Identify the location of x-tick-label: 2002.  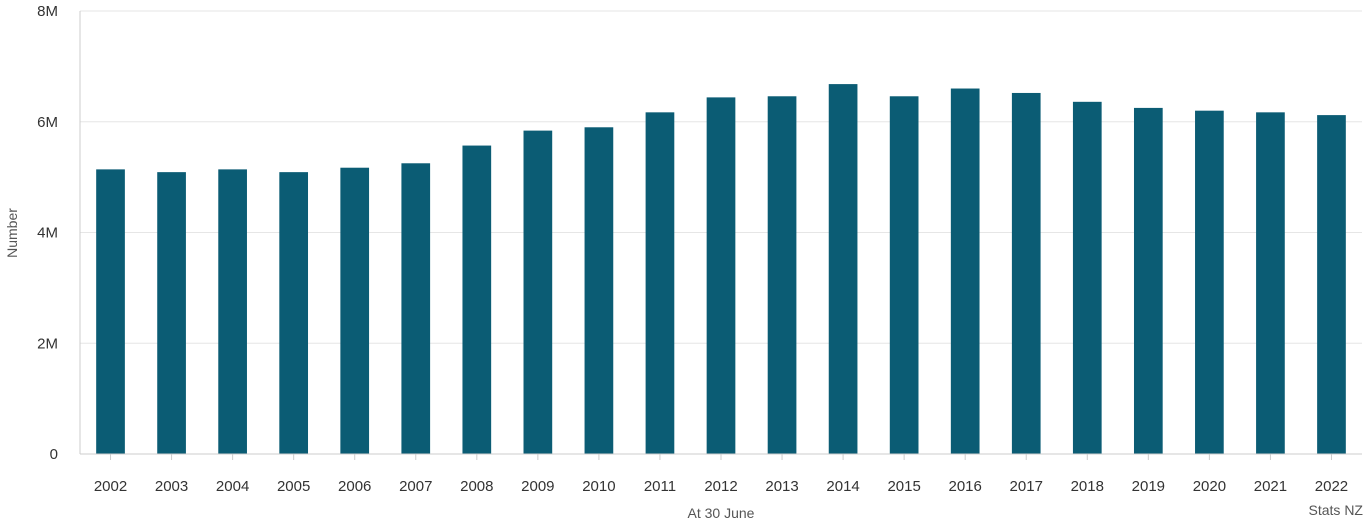
(110, 486).